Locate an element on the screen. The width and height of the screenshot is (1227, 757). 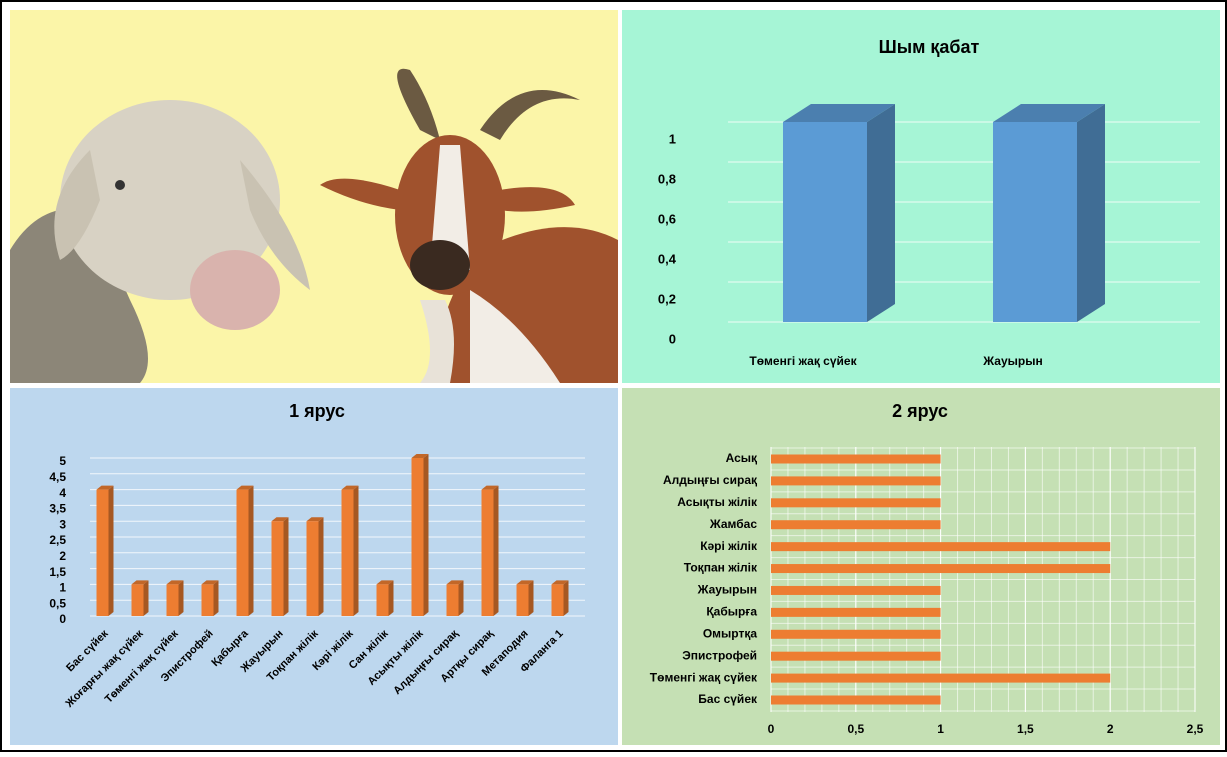
chart-title: Шым қабат is located at coordinates (929, 47).